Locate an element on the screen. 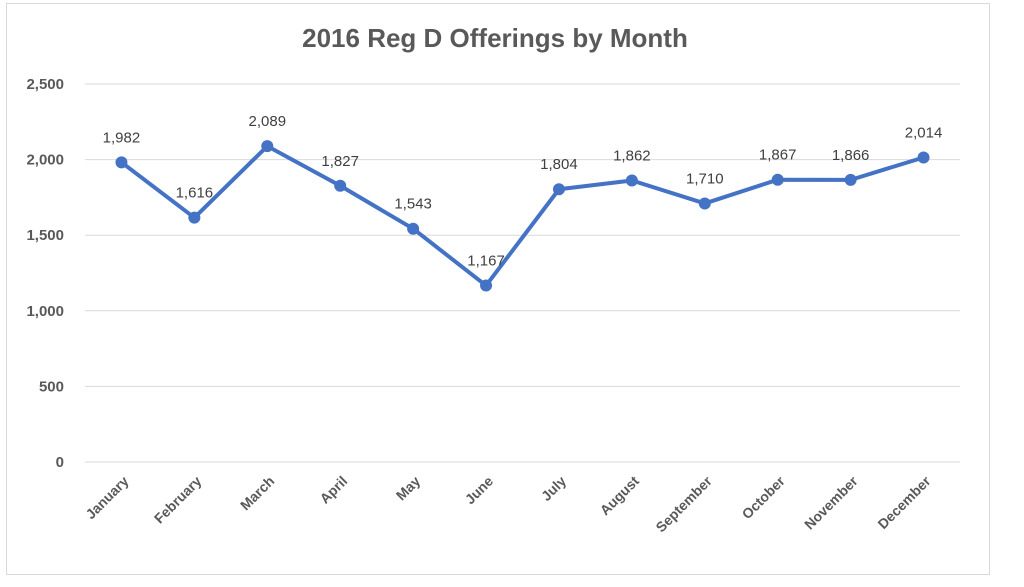 This screenshot has height=587, width=1024. data-label: 1,982 is located at coordinates (122, 137).